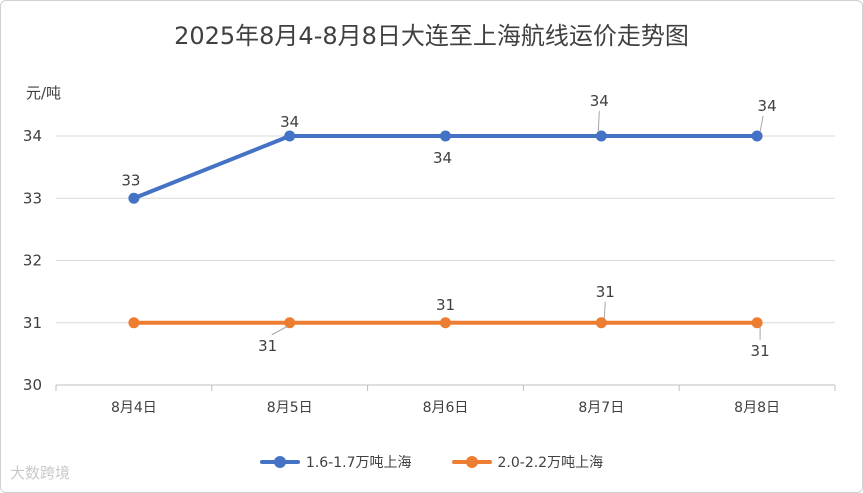 This screenshot has width=863, height=493. I want to click on legend-item-series-2: 2.0-2.2万吨上海, so click(527, 462).